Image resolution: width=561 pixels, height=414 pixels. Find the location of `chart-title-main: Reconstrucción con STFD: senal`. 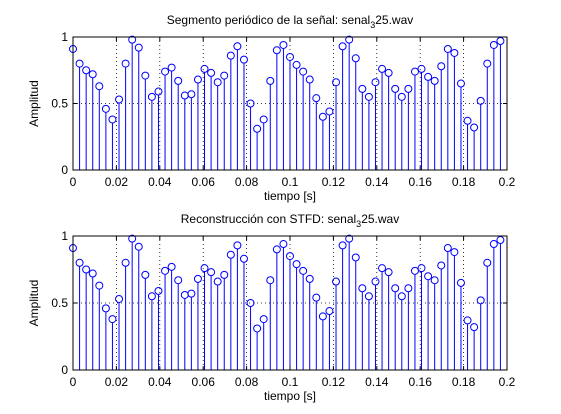

chart-title-main: Reconstrucción con STFD: senal is located at coordinates (268, 219).